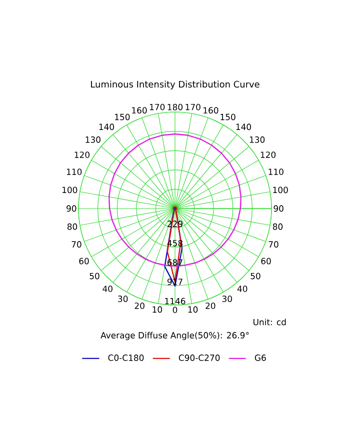  What do you see at coordinates (260, 357) in the screenshot?
I see `legend-label: G6` at bounding box center [260, 357].